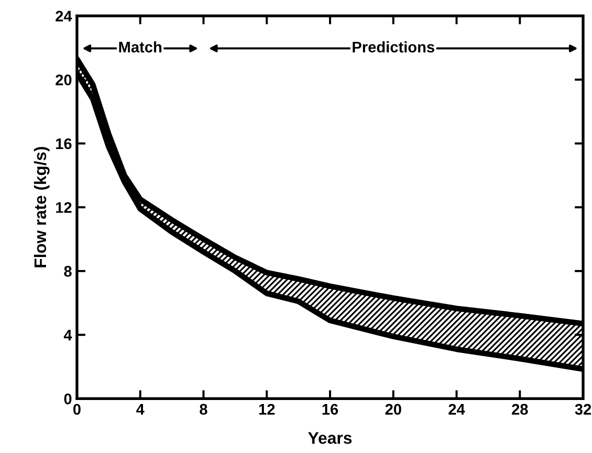 The image size is (592, 453). Describe the element at coordinates (77, 409) in the screenshot. I see `x-tick-label: 0` at that location.